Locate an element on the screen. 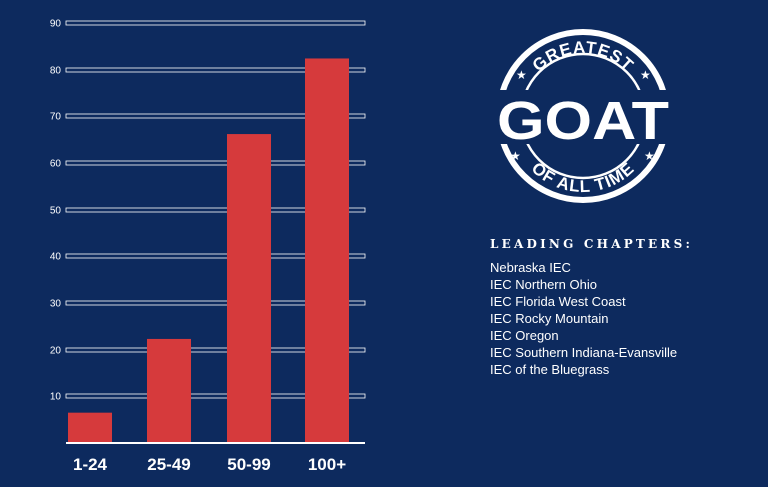 This screenshot has height=487, width=768. badge-main-band is located at coordinates (583, 117).